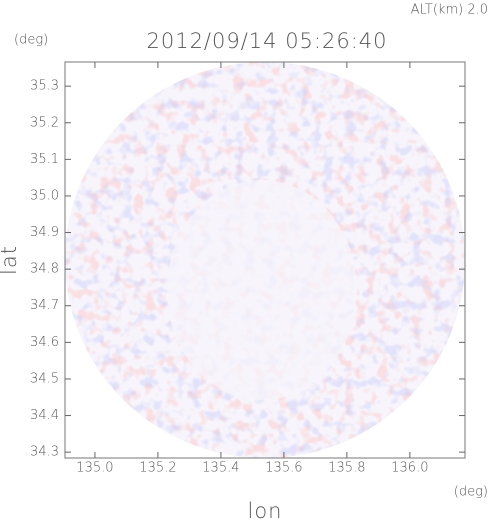  What do you see at coordinates (157, 468) in the screenshot?
I see `x-tick-label: 135.2` at bounding box center [157, 468].